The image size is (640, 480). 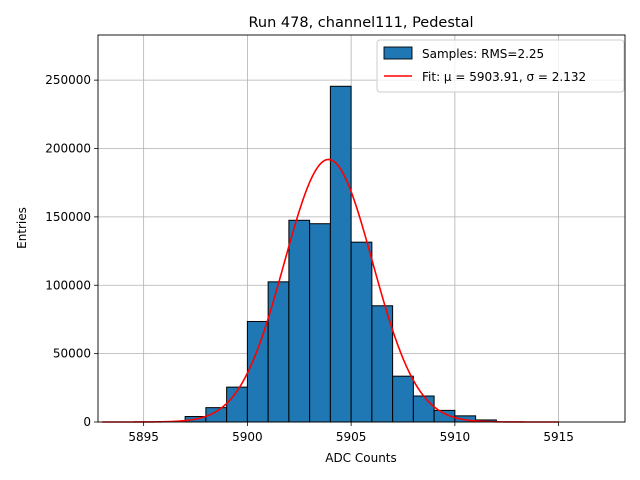 What do you see at coordinates (22, 228) in the screenshot?
I see `y-axis-label: Entries` at bounding box center [22, 228].